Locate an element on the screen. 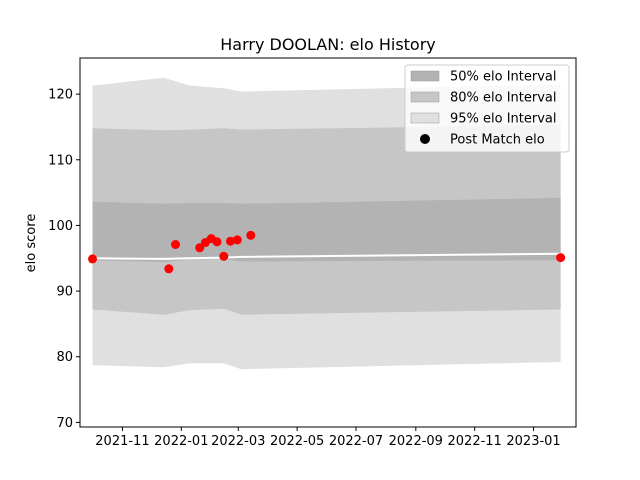 The height and width of the screenshot is (480, 640). y-tick-label: 120 is located at coordinates (60, 95).